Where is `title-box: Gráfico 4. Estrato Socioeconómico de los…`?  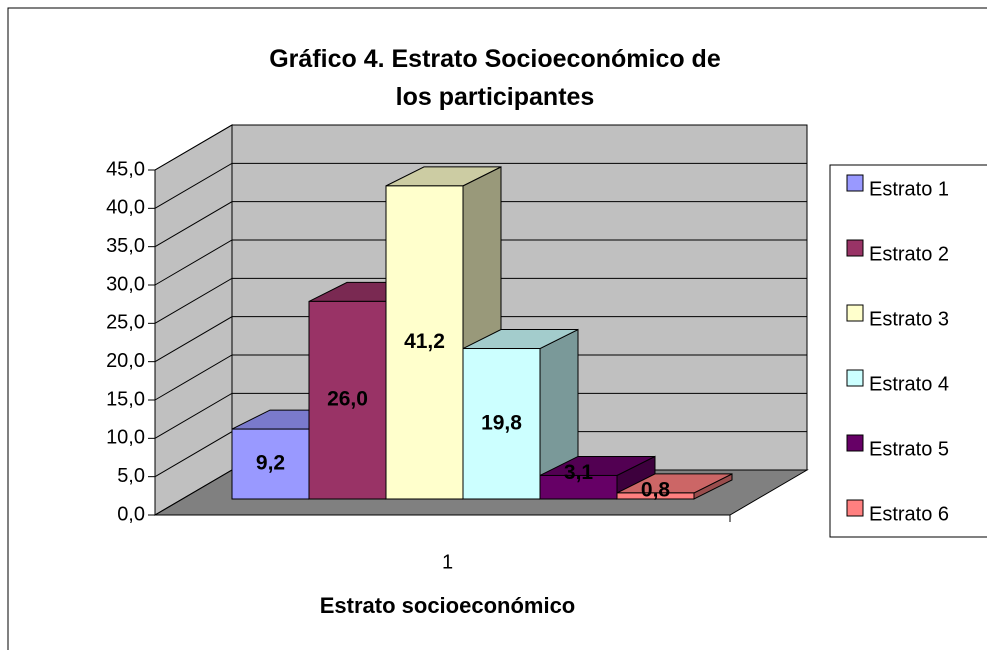 title-box: Gráfico 4. Estrato Socioeconómico de los… is located at coordinates (495, 78).